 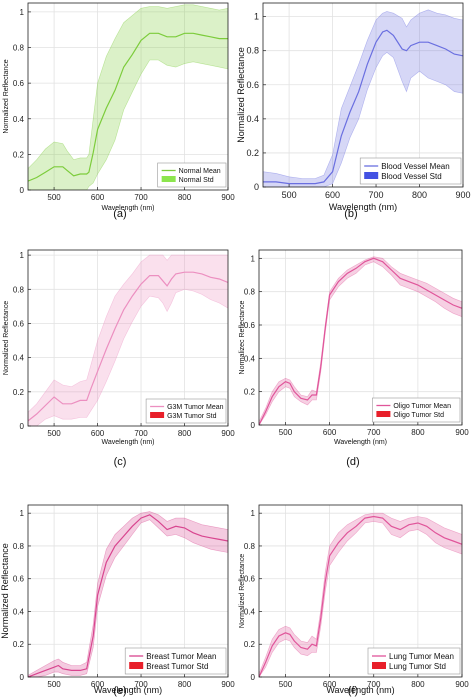 I want to click on legend-std-label: Normal Std, so click(x=196, y=180).